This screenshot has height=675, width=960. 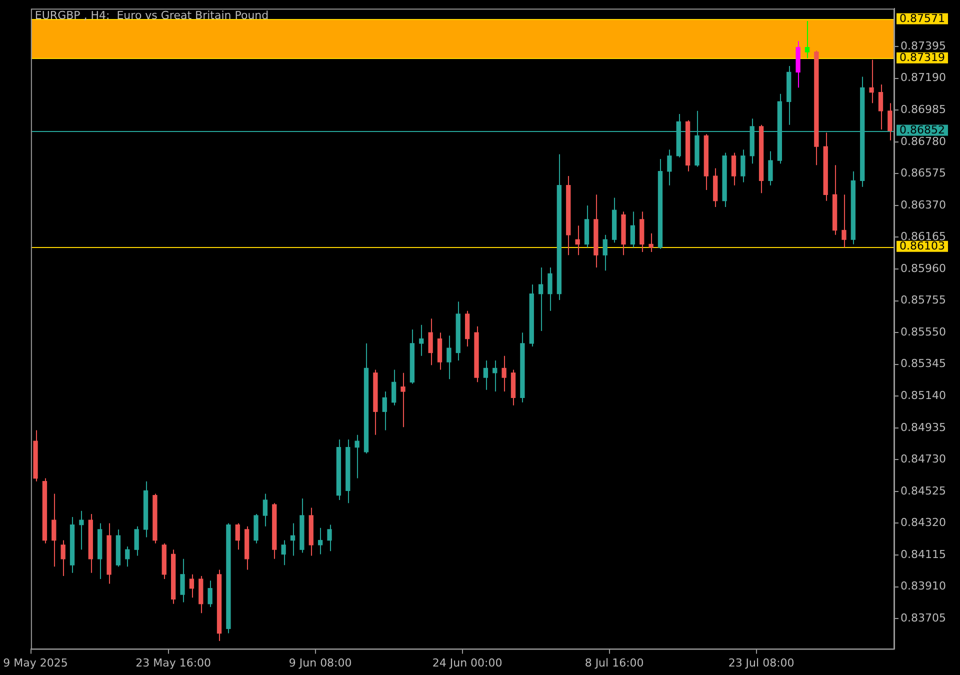 What do you see at coordinates (923, 554) in the screenshot?
I see `y-tick-label: 0.84115` at bounding box center [923, 554].